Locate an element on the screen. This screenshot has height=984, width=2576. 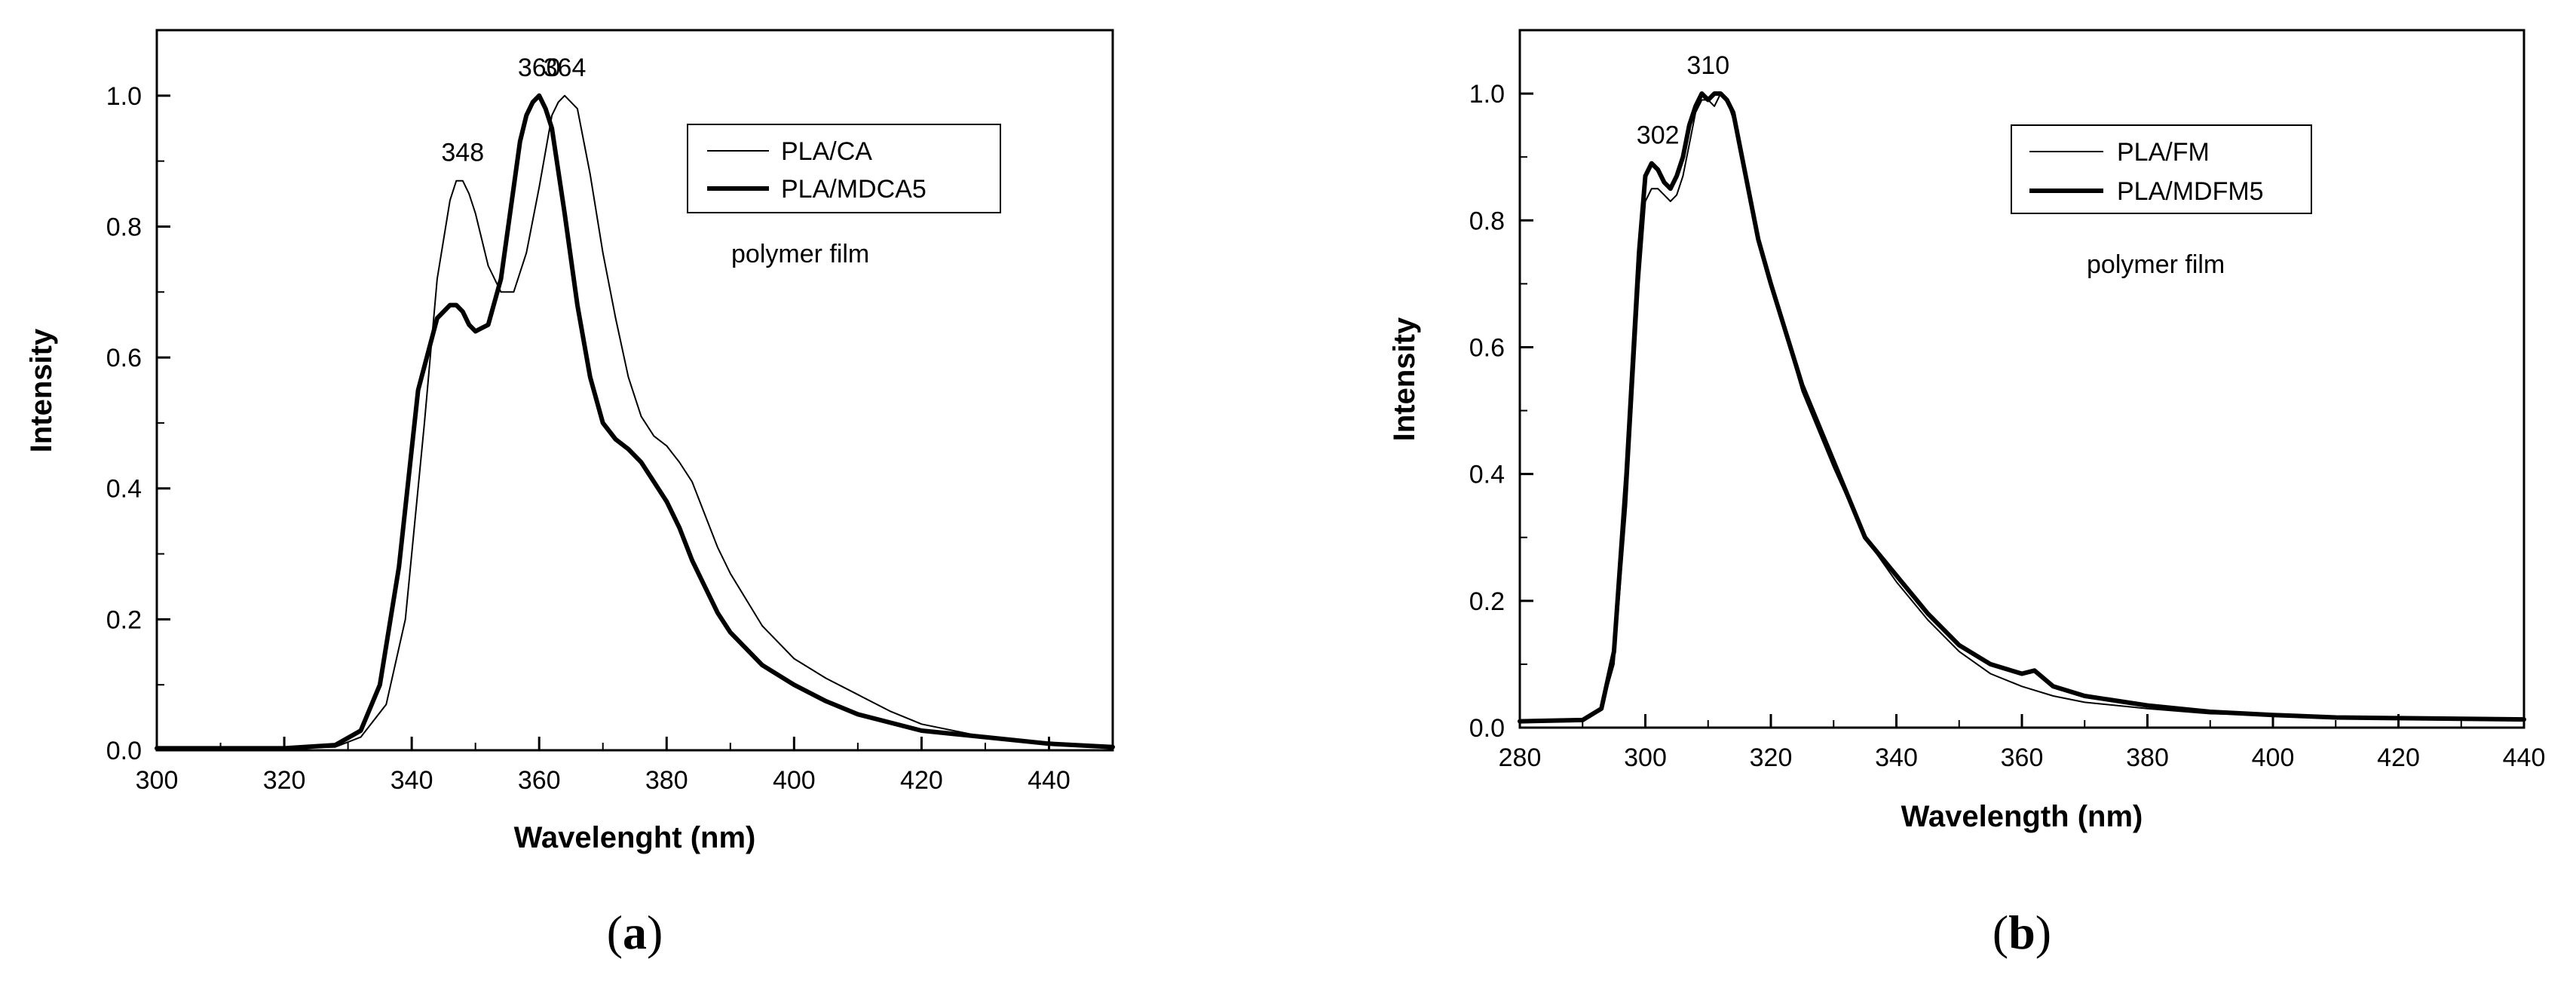
panel-a-legend-label-2: PLA/MDCA5 is located at coordinates (854, 189).